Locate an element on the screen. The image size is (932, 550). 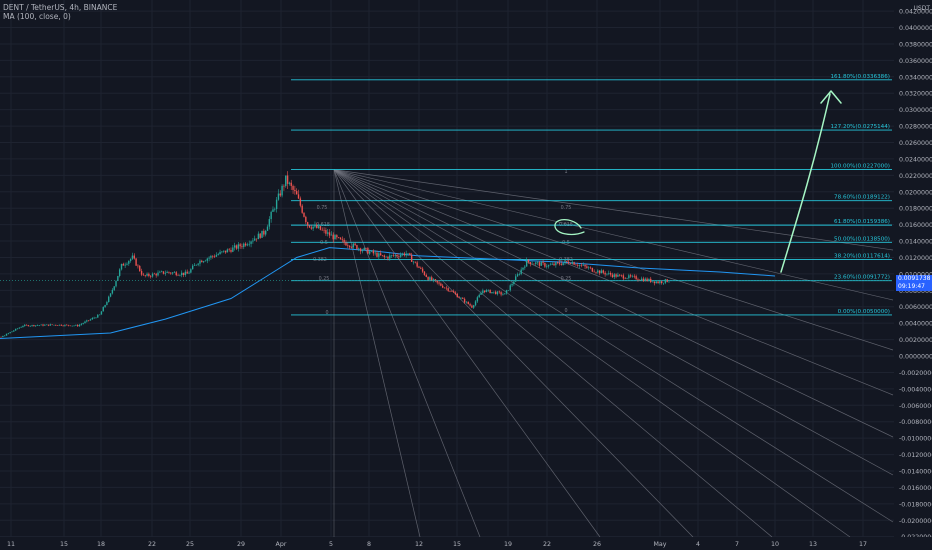
time-tick-label: 18 is located at coordinates (101, 544).